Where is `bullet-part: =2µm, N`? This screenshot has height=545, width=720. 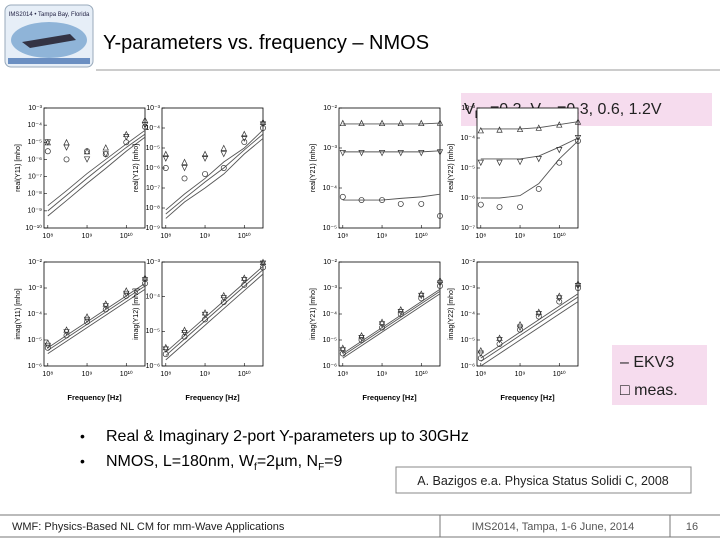
bullet-part: =2µm, N is located at coordinates (287, 461).